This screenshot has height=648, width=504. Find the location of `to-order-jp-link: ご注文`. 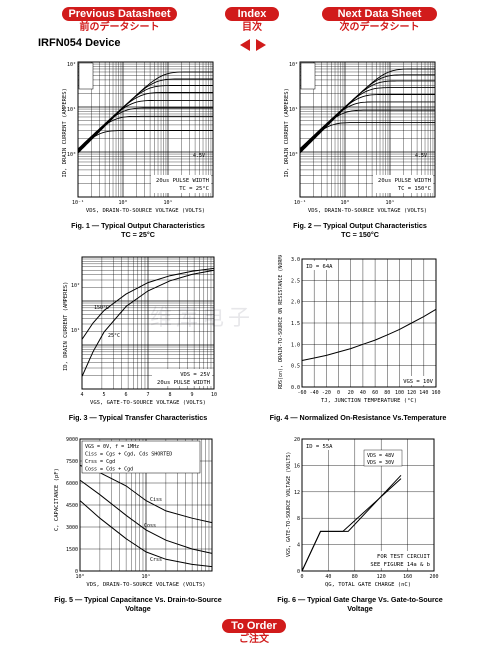

to-order-jp-link: ご注文 is located at coordinates (254, 639).